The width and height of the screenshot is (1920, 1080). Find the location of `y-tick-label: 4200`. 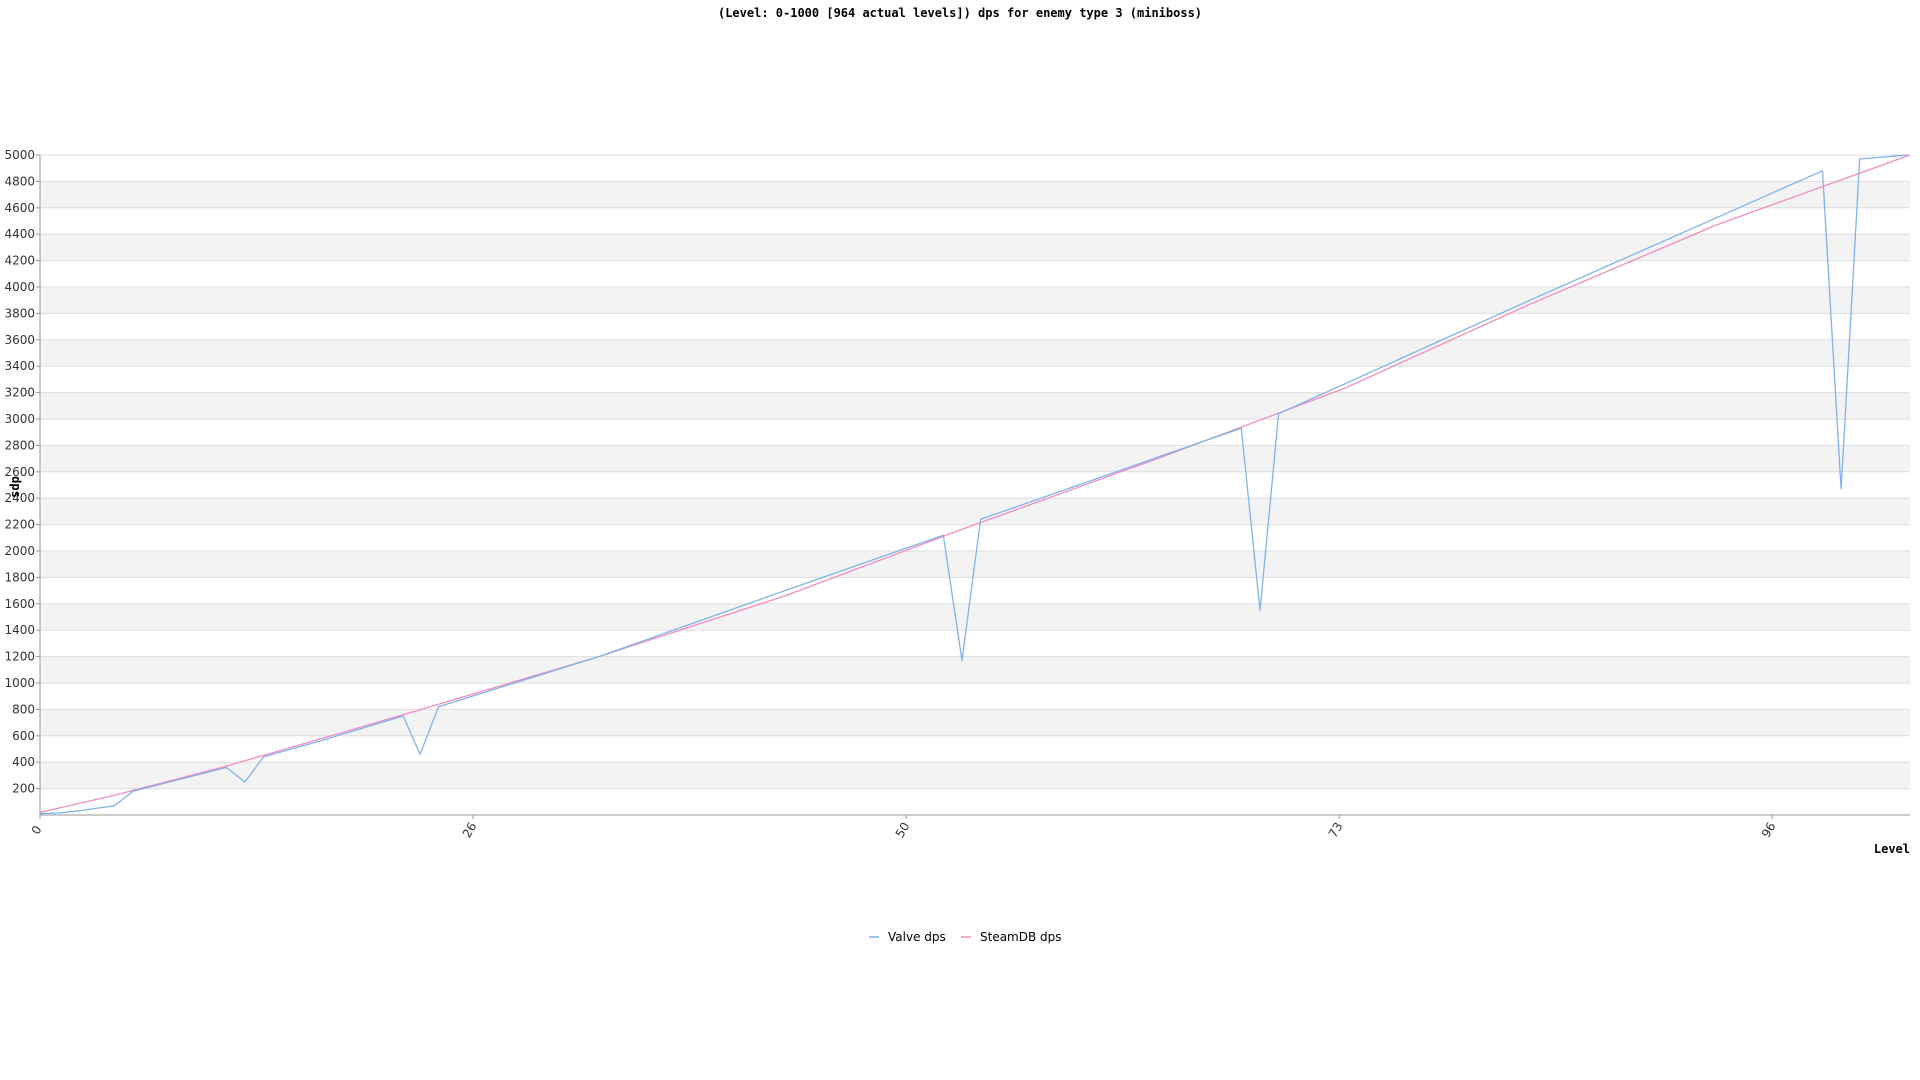

y-tick-label: 4200 is located at coordinates (19, 261).